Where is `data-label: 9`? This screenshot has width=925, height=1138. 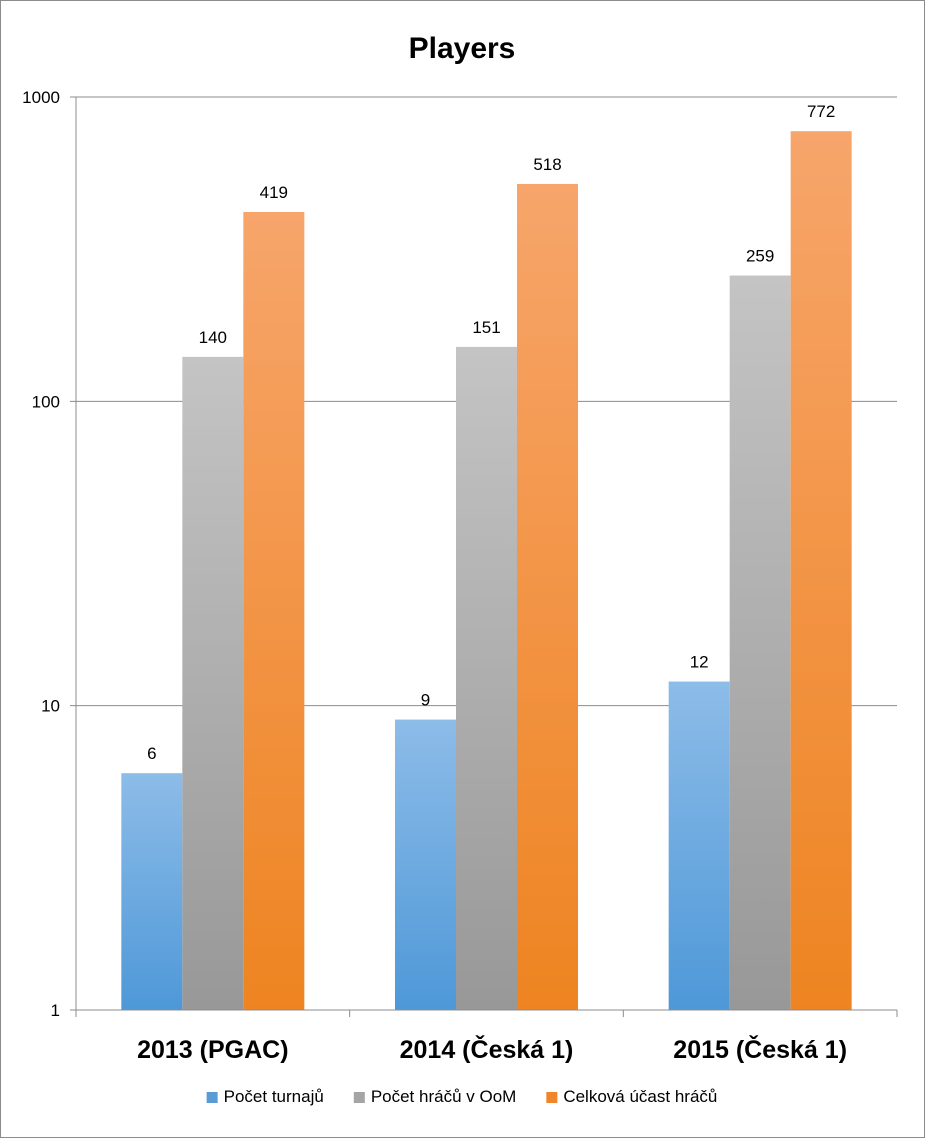
data-label: 9 is located at coordinates (425, 700).